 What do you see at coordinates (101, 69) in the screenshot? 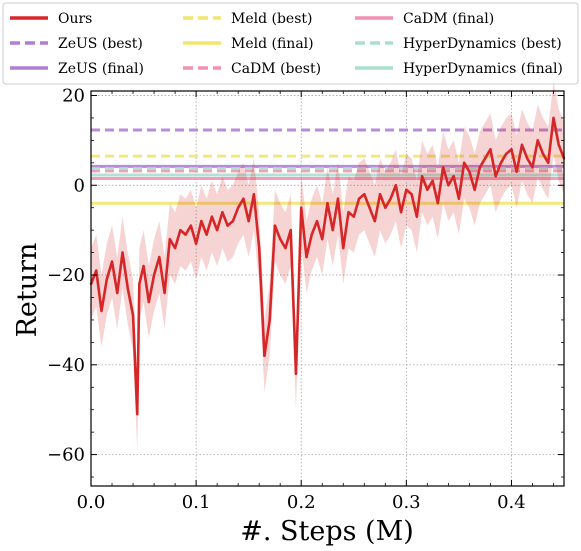
I see `legend-label: ZeUS (final)` at bounding box center [101, 69].